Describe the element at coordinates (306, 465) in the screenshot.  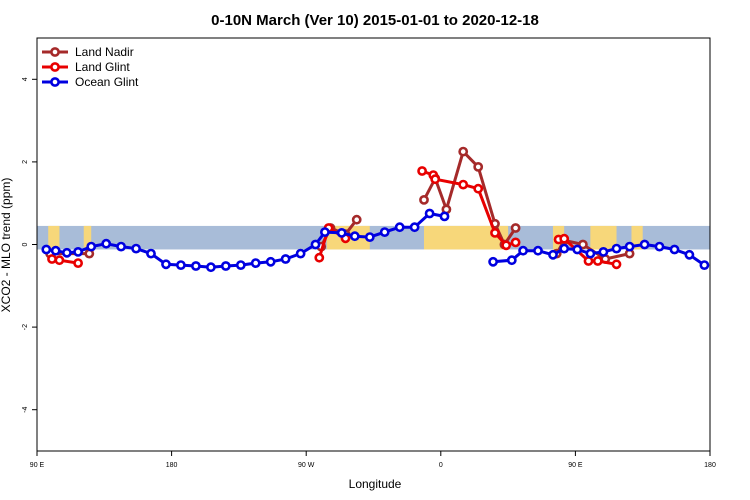
I see `x-tick-label: 90 W` at that location.